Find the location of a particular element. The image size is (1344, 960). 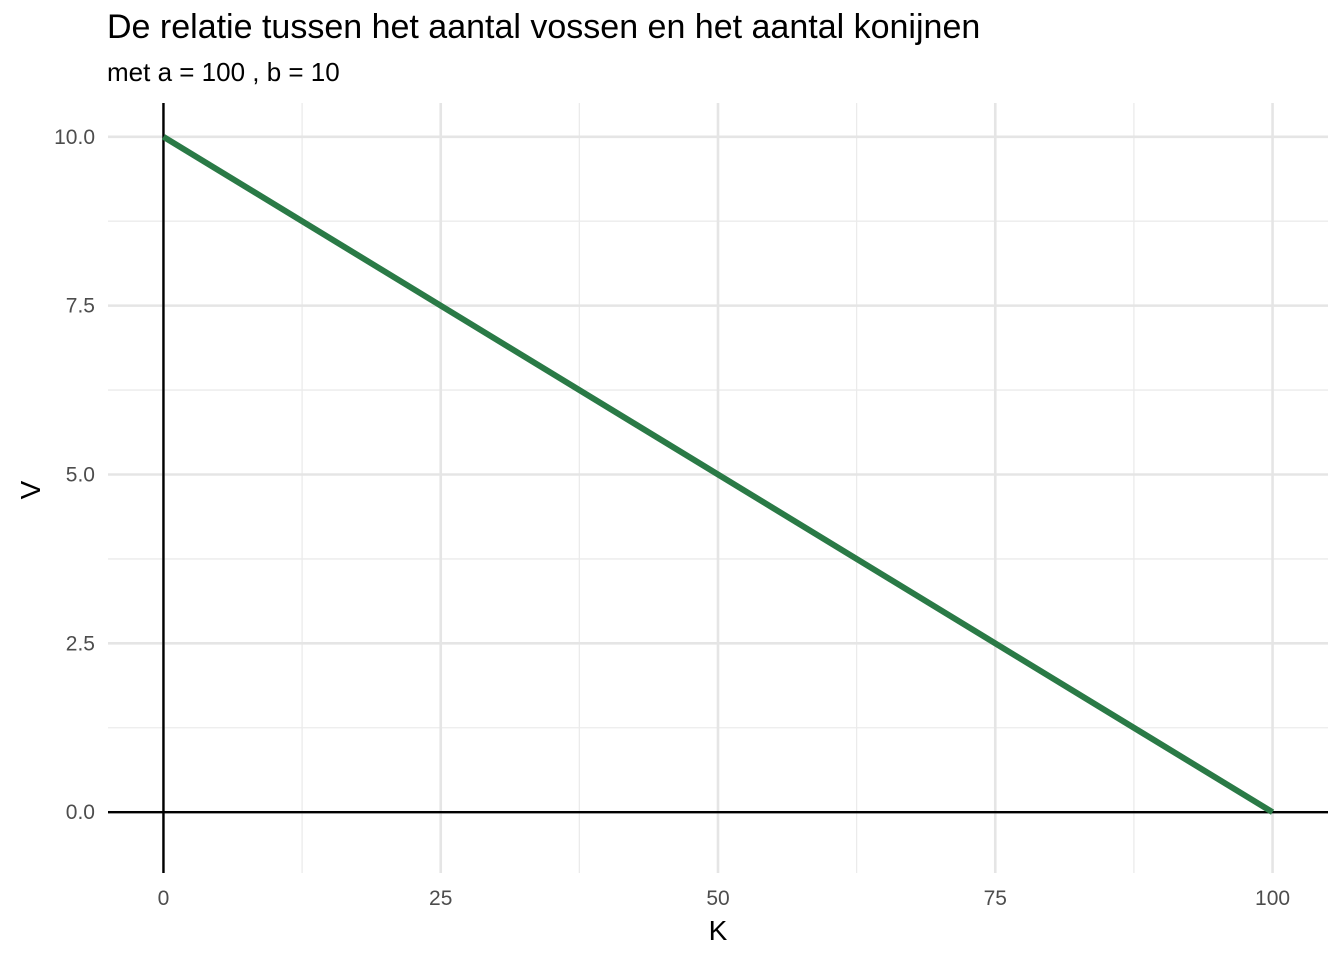

x-axis-ticks: 0 25 50 75 100 is located at coordinates (724, 898).